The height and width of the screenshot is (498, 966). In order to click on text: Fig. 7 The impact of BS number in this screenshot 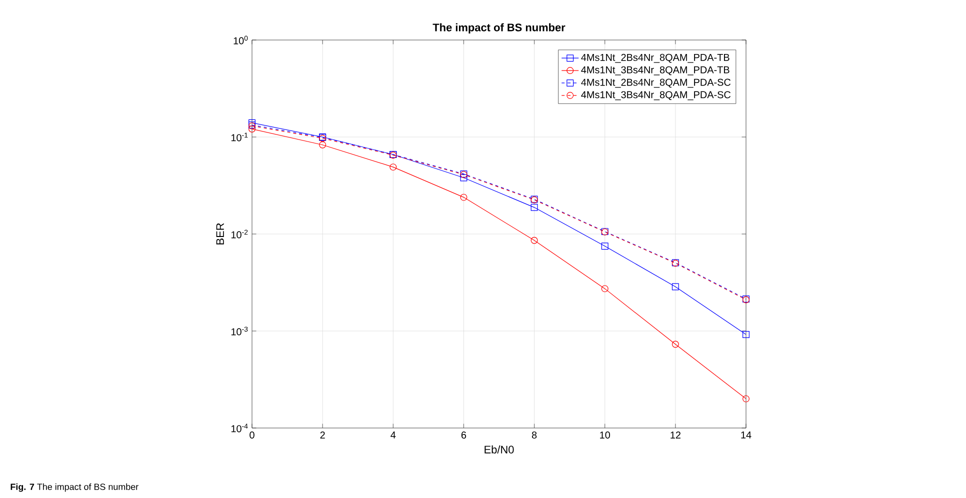, I will do `click(74, 487)`.